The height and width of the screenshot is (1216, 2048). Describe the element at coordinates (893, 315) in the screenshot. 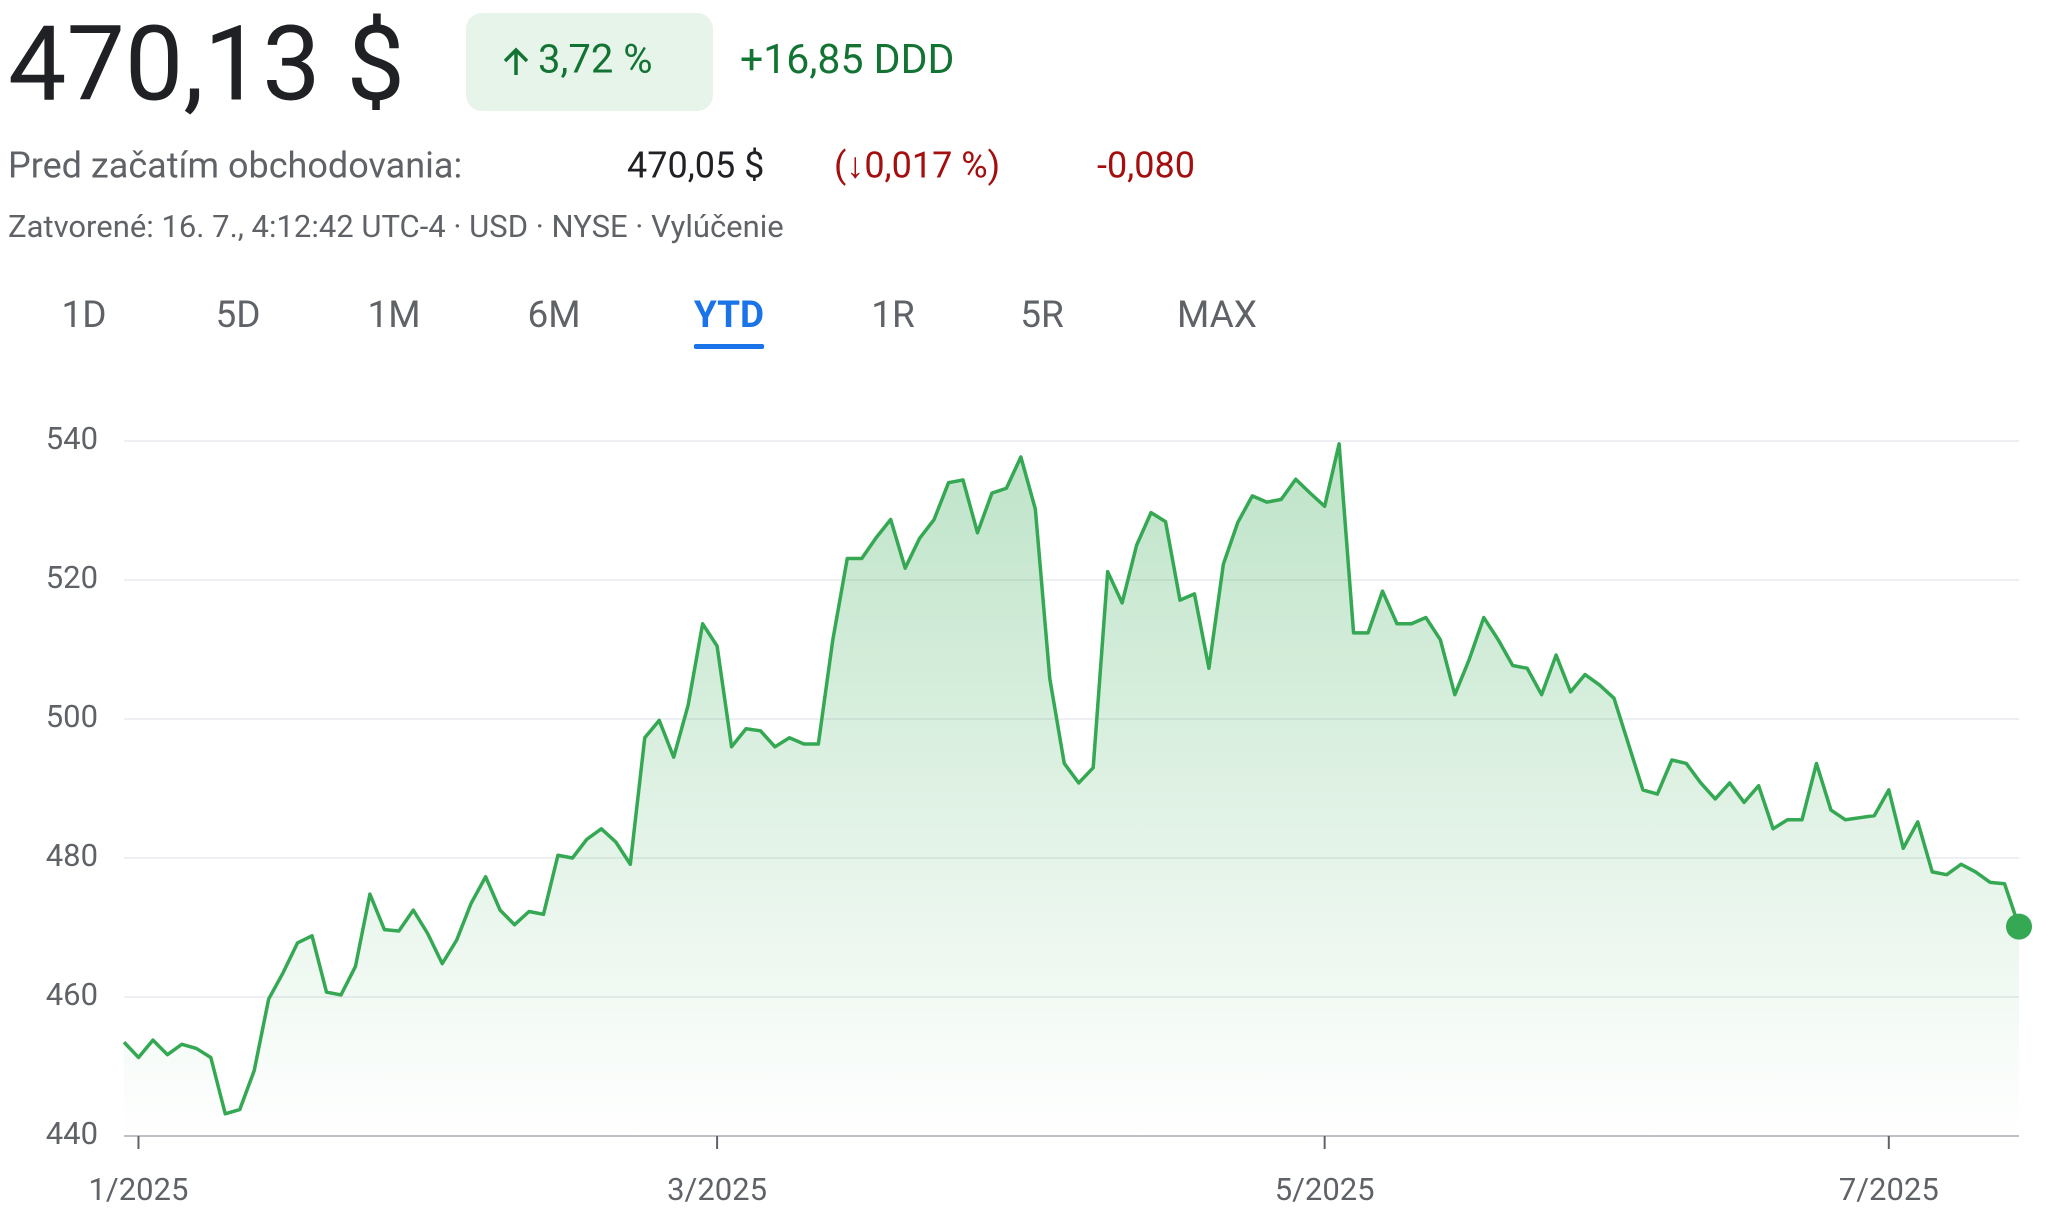

I see `range-tab: 1R` at that location.